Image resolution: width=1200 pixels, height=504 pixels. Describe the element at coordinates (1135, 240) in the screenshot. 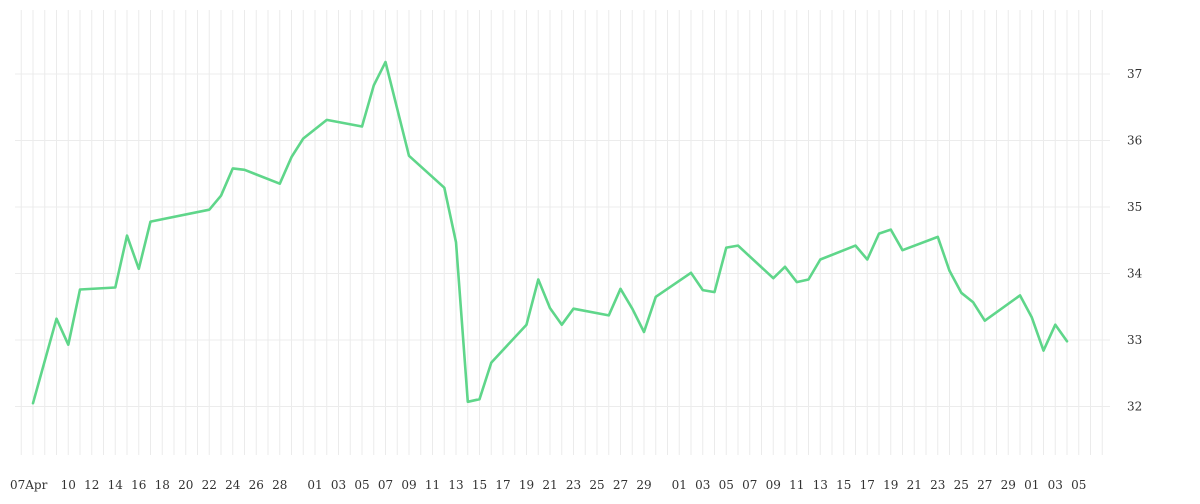

I see `y-axis-tick-labels: 32 33 34 35 36 37` at that location.